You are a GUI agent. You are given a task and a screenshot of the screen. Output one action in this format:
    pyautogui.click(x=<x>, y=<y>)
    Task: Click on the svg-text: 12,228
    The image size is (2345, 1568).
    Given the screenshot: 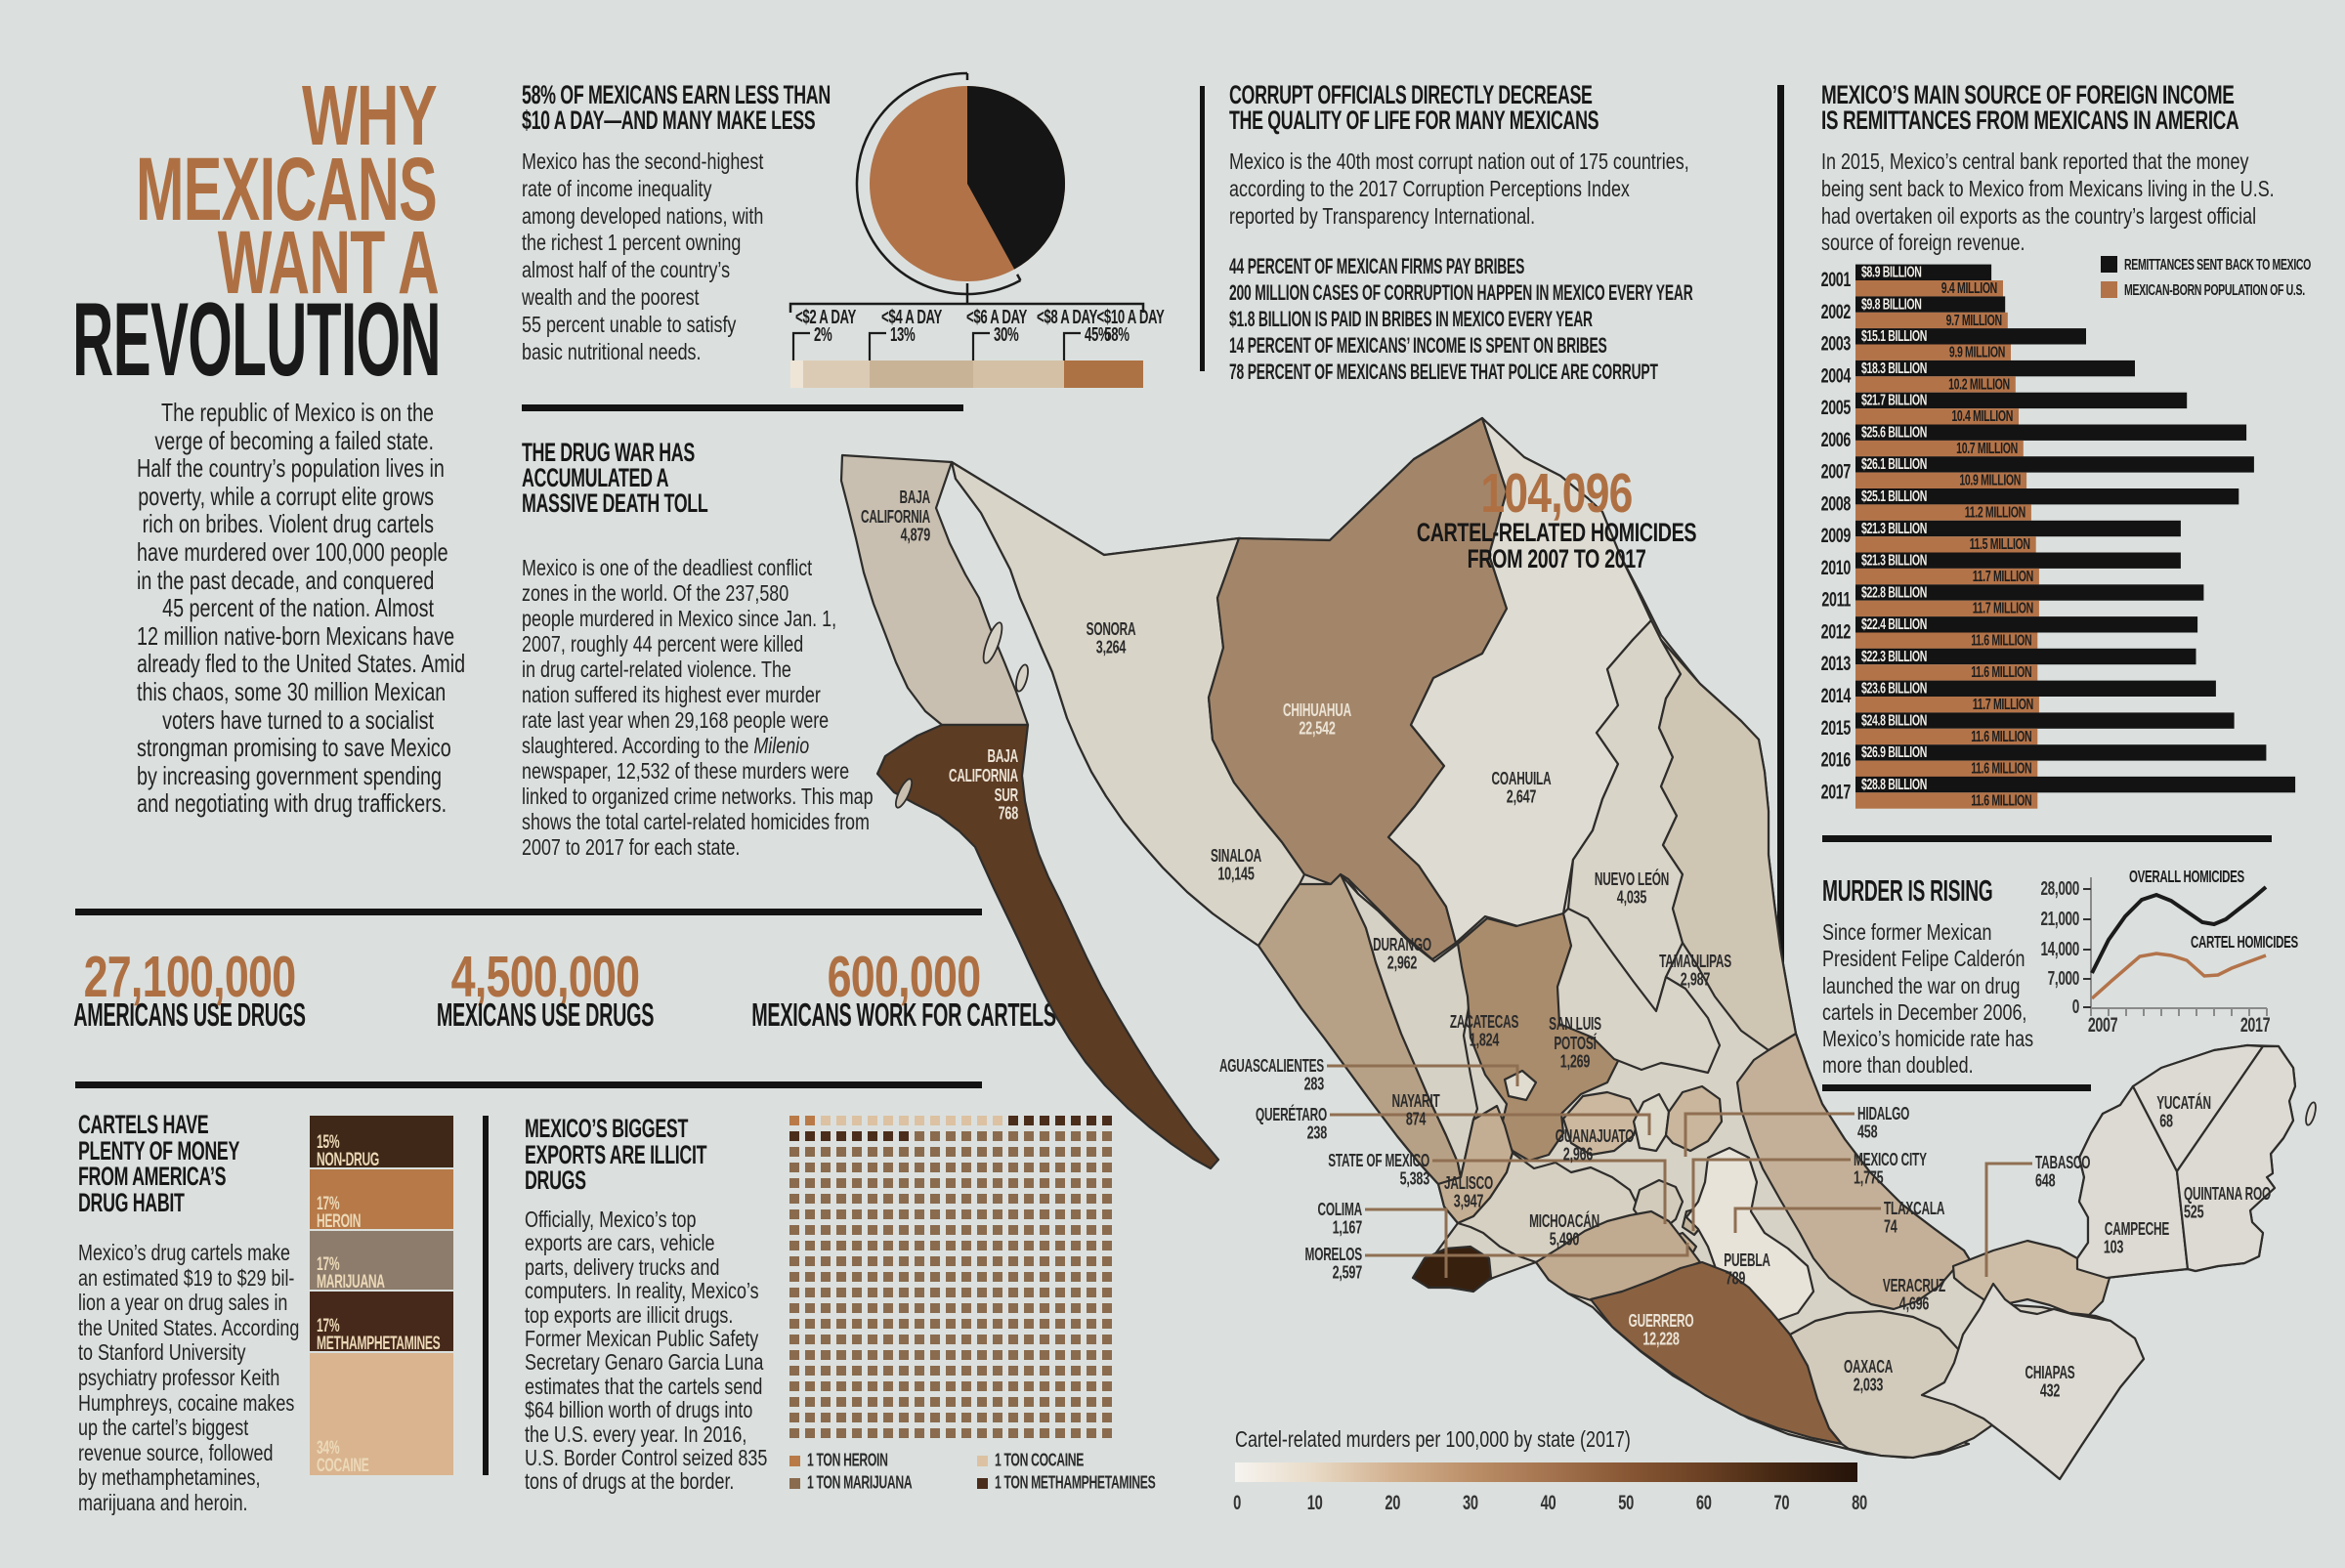 What is the action you would take?
    pyautogui.click(x=1661, y=1339)
    